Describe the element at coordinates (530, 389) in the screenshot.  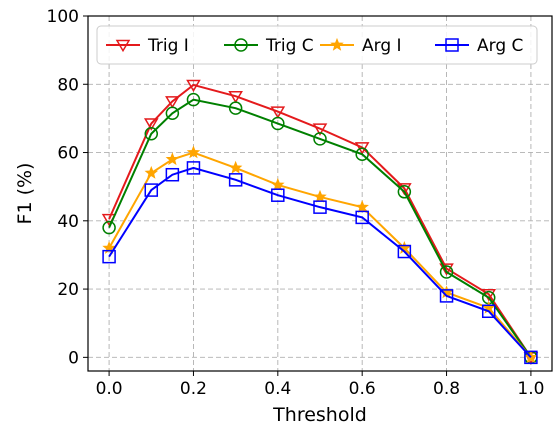
I see `x-tick-label: 1.0` at that location.